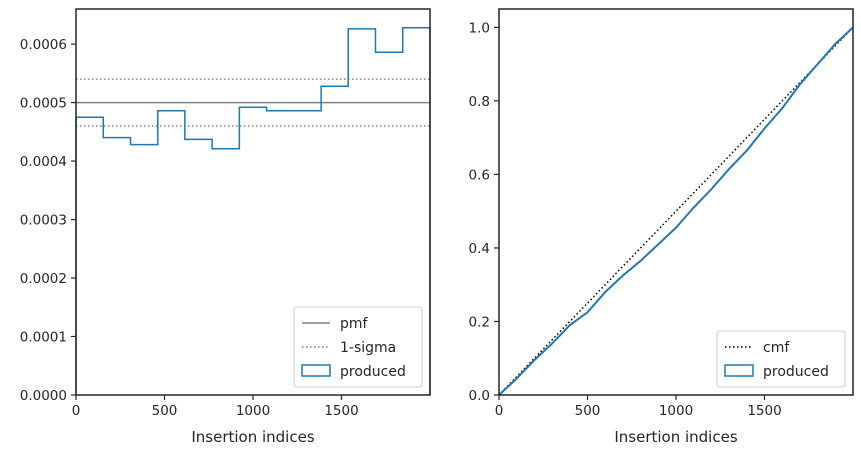 The width and height of the screenshot is (861, 453). What do you see at coordinates (479, 396) in the screenshot?
I see `y-tick-label: 0.0` at bounding box center [479, 396].